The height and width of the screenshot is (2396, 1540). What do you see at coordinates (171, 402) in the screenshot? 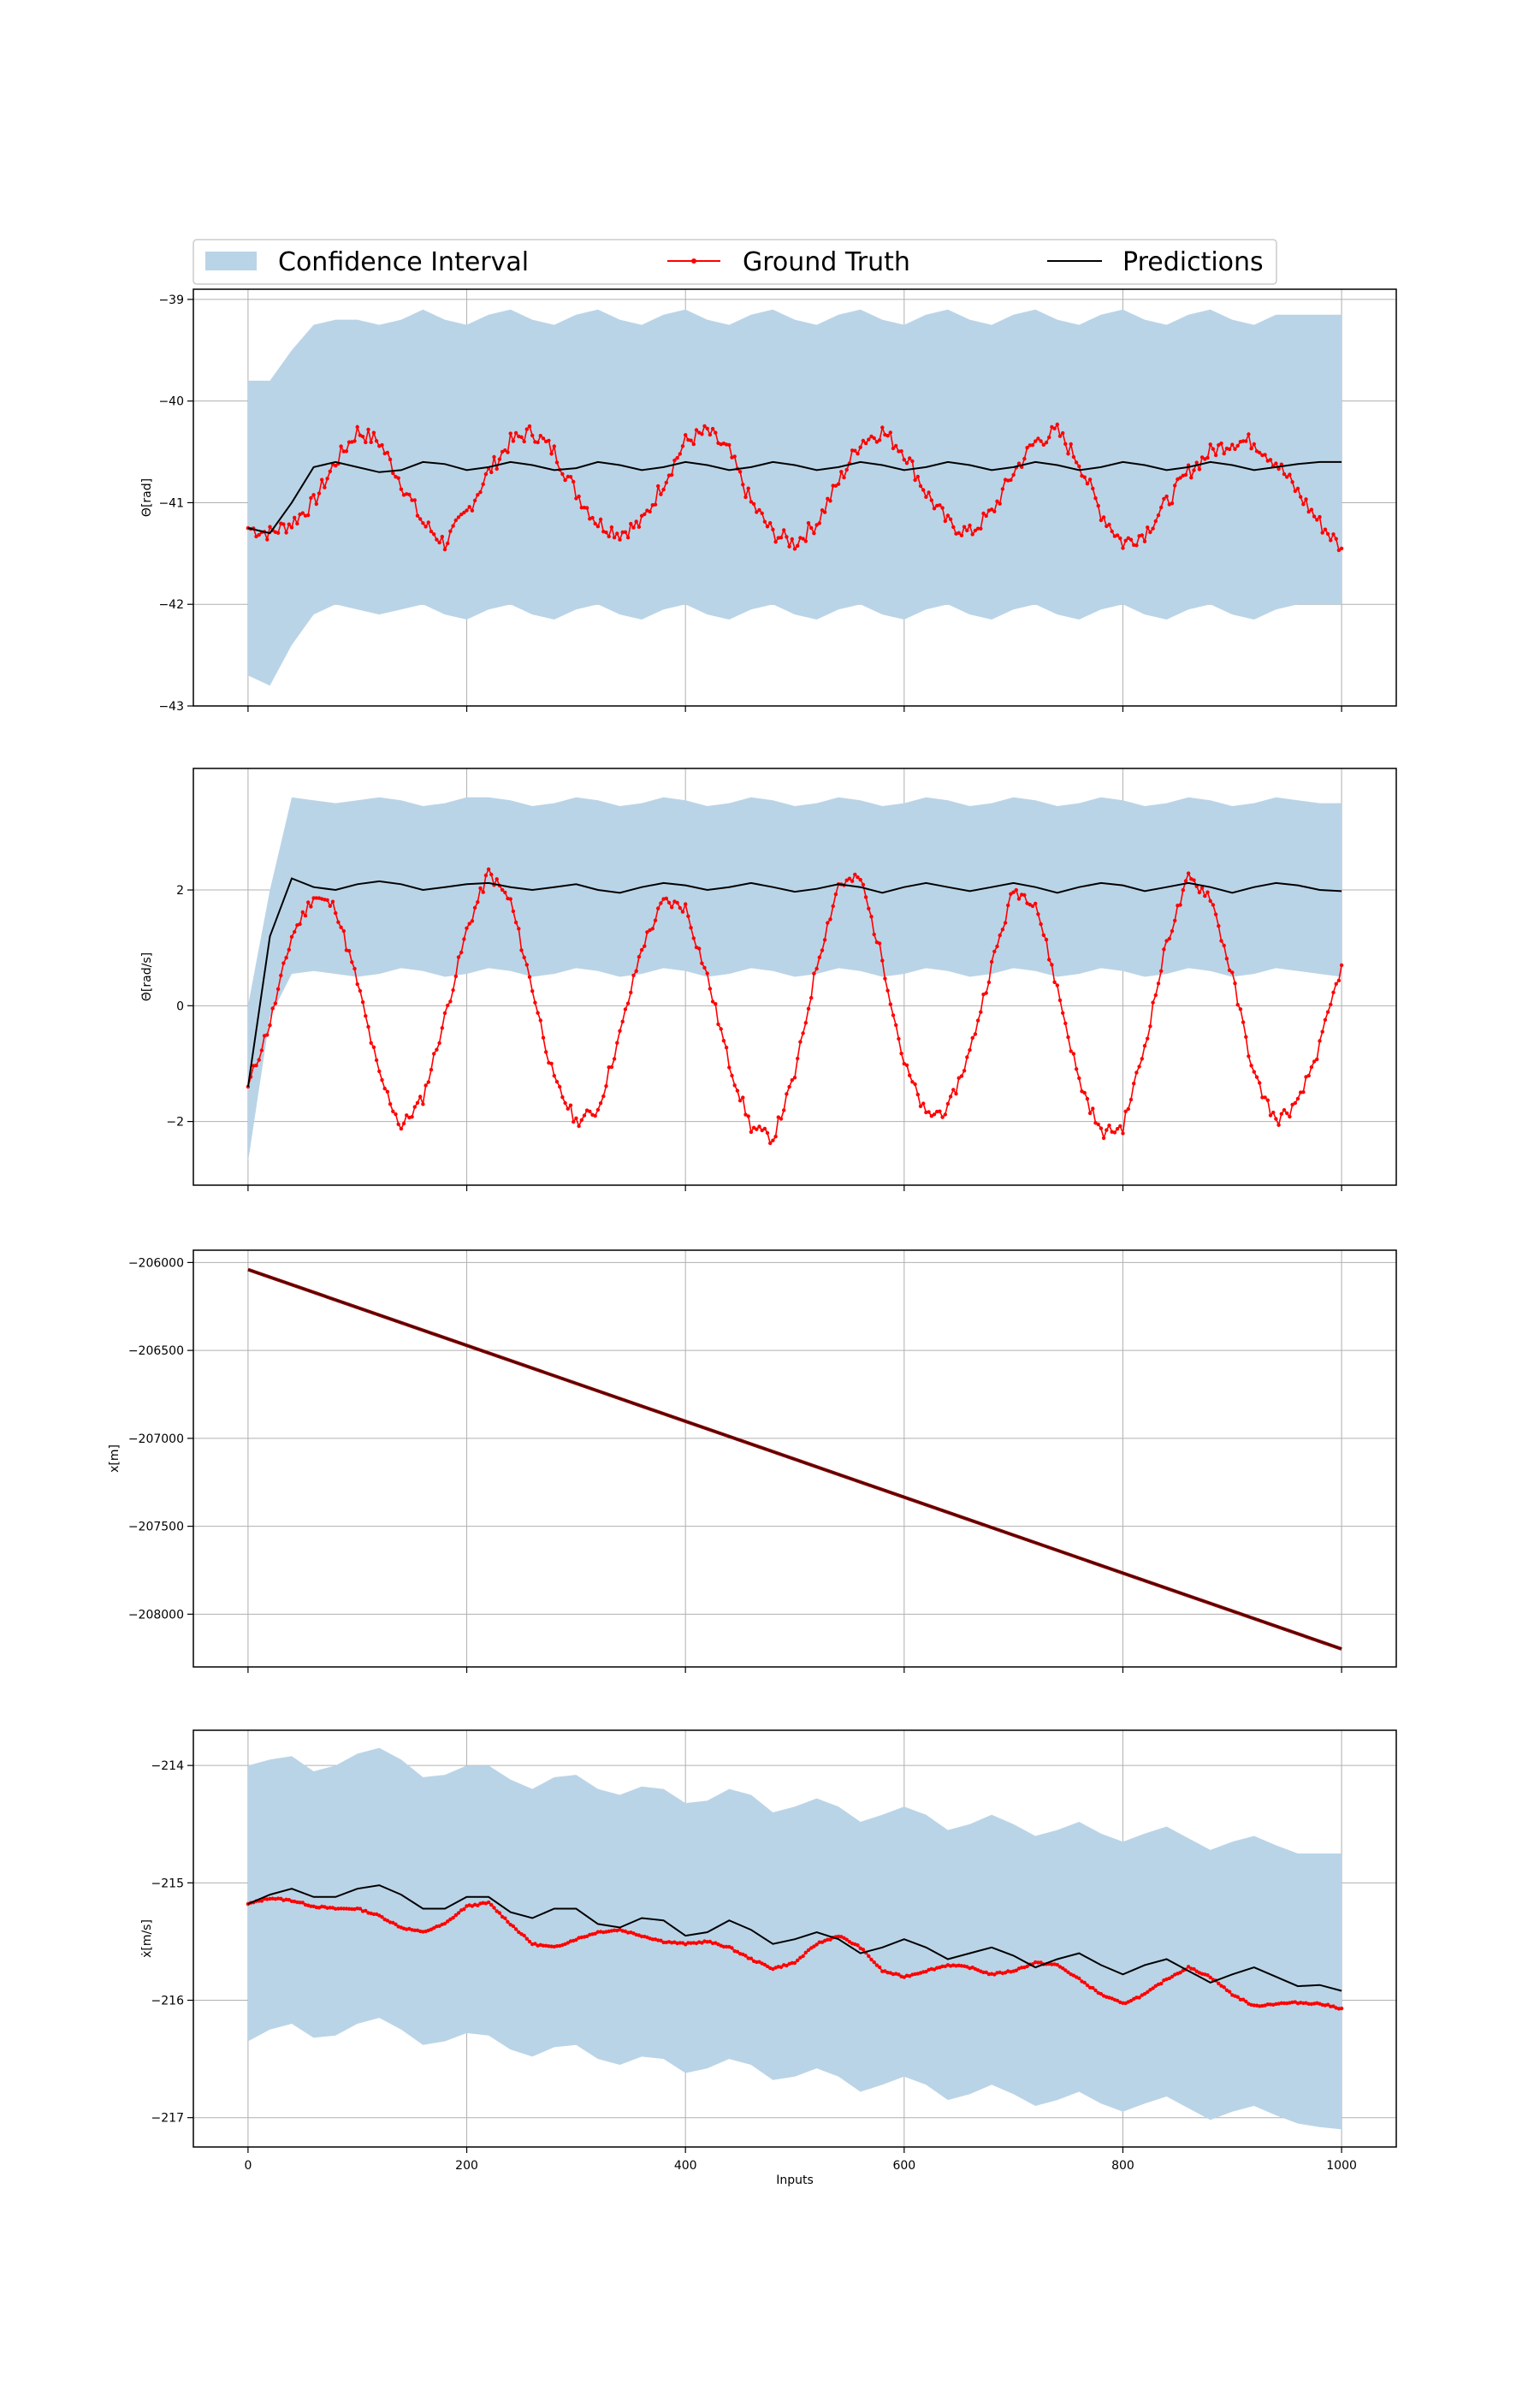
I see `y-tick-label: −40` at bounding box center [171, 402].